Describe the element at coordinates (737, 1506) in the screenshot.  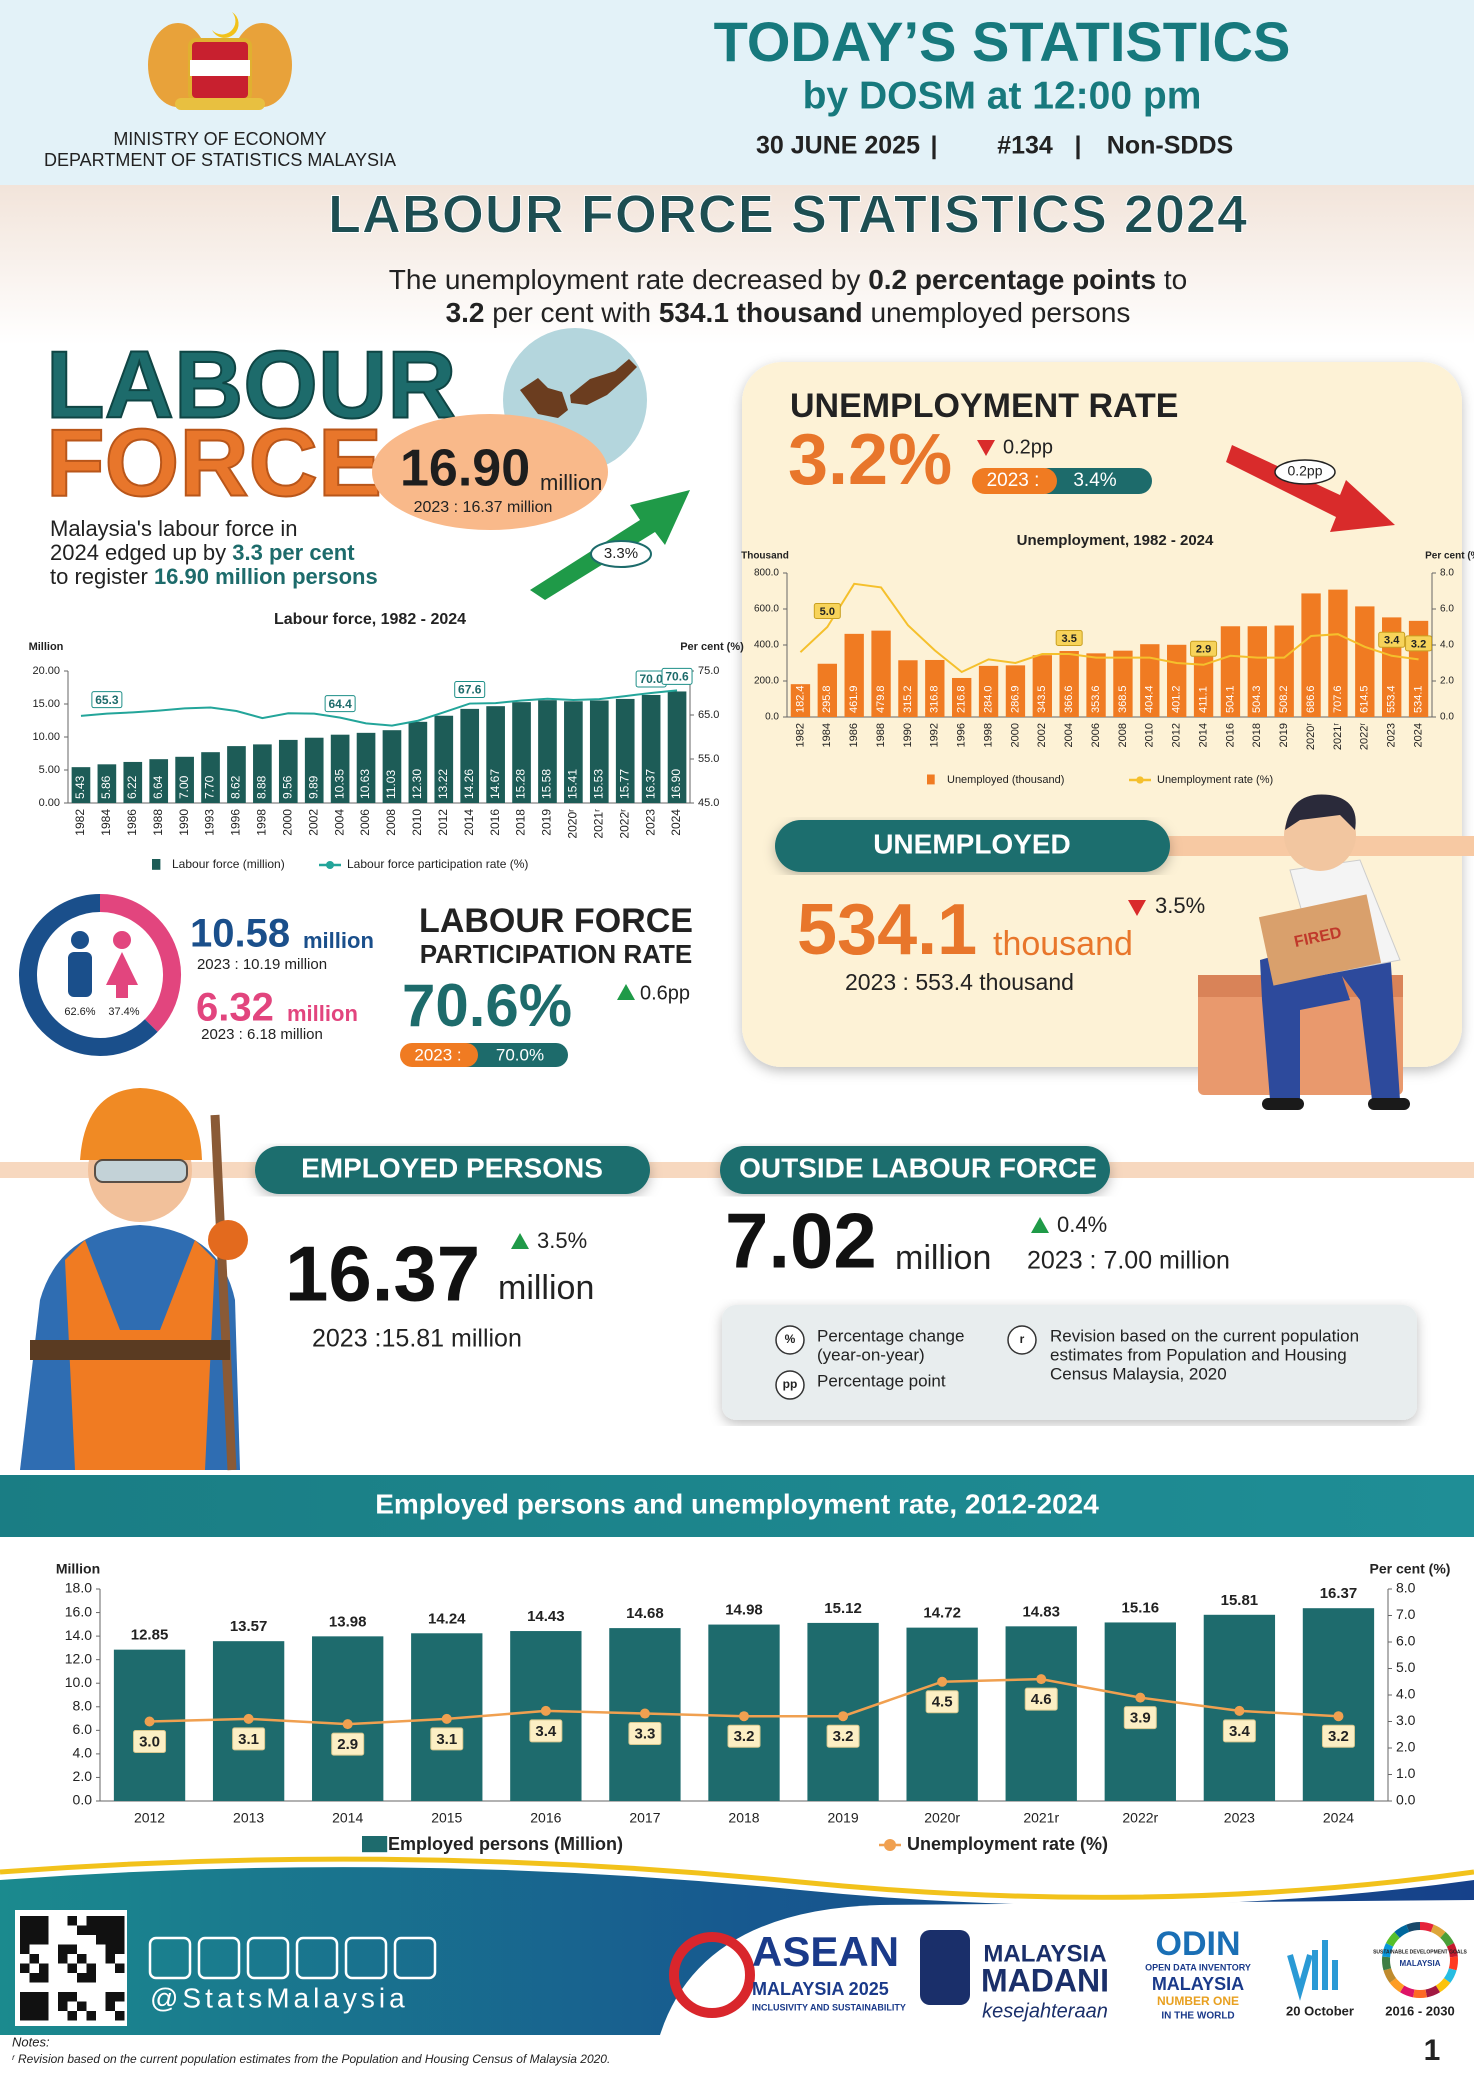
I see `chart-band` at that location.